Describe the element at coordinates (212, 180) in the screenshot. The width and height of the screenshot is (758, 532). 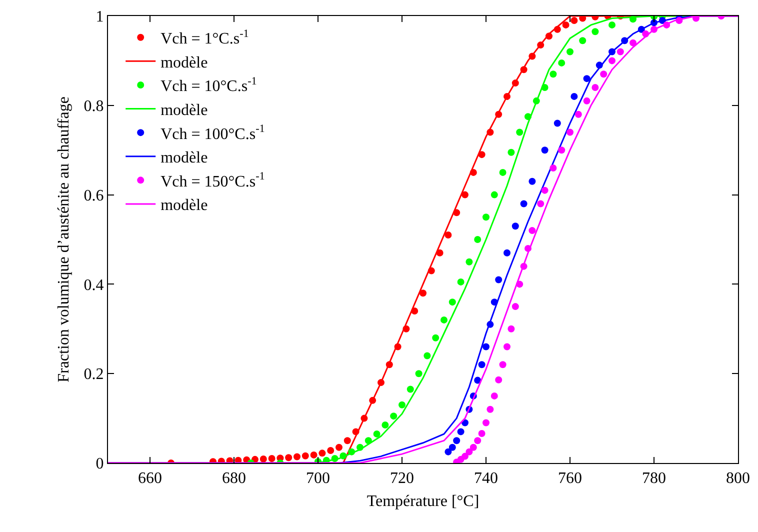
I see `legend-label: Vch = 150°C.s$^{-1}$` at that location.